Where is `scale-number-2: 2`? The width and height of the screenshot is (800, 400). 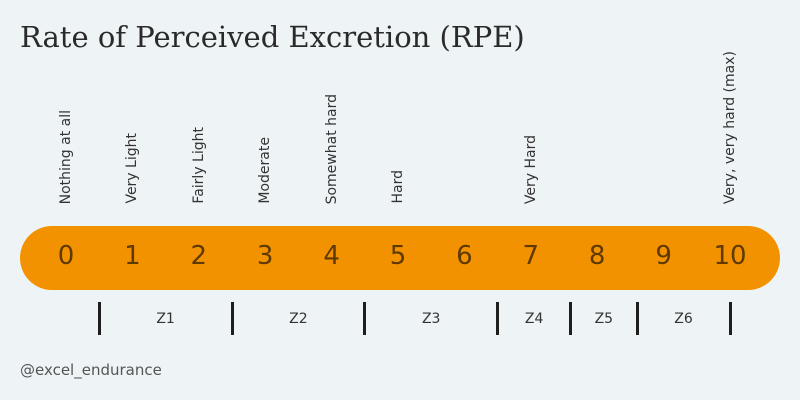
scale-number-2: 2 is located at coordinates (199, 256).